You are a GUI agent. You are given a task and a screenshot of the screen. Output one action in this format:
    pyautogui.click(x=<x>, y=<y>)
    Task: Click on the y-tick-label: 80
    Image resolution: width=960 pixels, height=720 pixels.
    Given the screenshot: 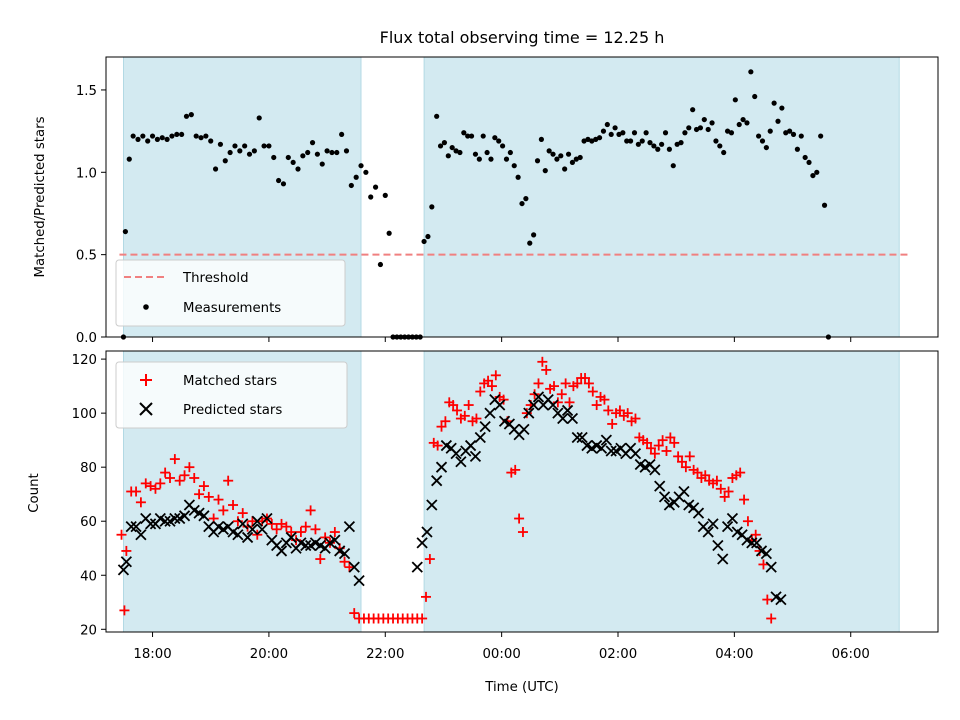 What is the action you would take?
    pyautogui.click(x=88, y=468)
    